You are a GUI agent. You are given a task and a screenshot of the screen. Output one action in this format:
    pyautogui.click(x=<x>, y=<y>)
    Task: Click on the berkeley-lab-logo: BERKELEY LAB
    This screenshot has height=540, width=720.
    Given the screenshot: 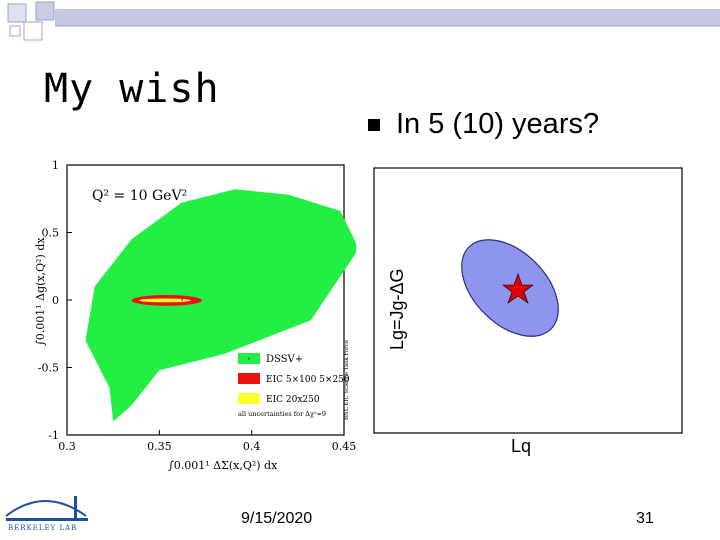 What is the action you would take?
    pyautogui.click(x=46, y=514)
    